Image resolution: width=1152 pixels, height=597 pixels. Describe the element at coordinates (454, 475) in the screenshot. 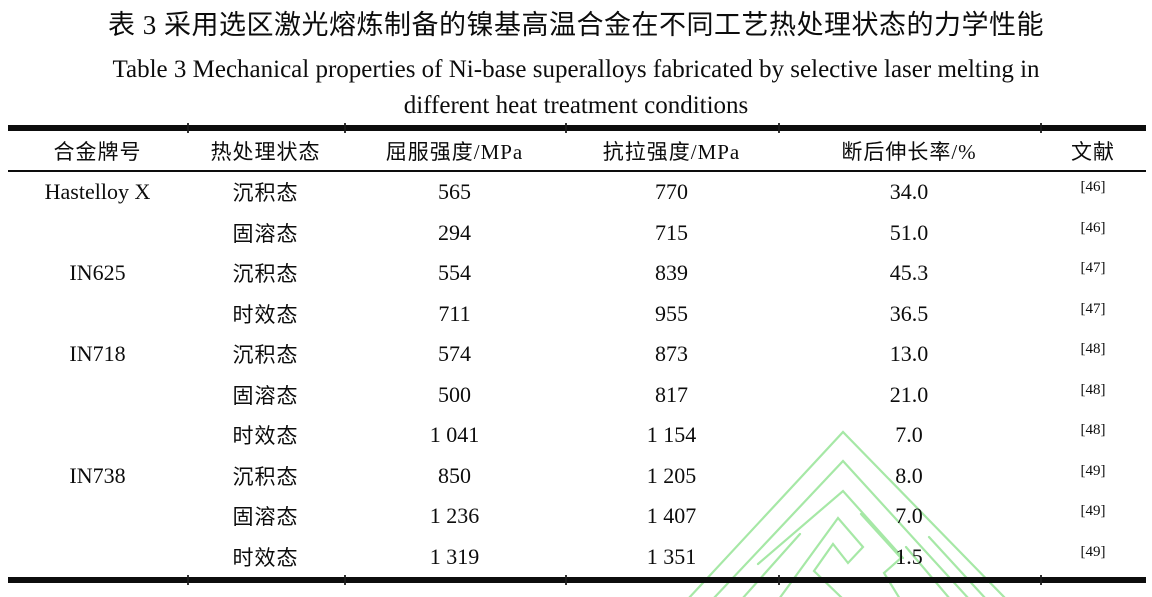

I see `yield-strength-cell: 850` at that location.